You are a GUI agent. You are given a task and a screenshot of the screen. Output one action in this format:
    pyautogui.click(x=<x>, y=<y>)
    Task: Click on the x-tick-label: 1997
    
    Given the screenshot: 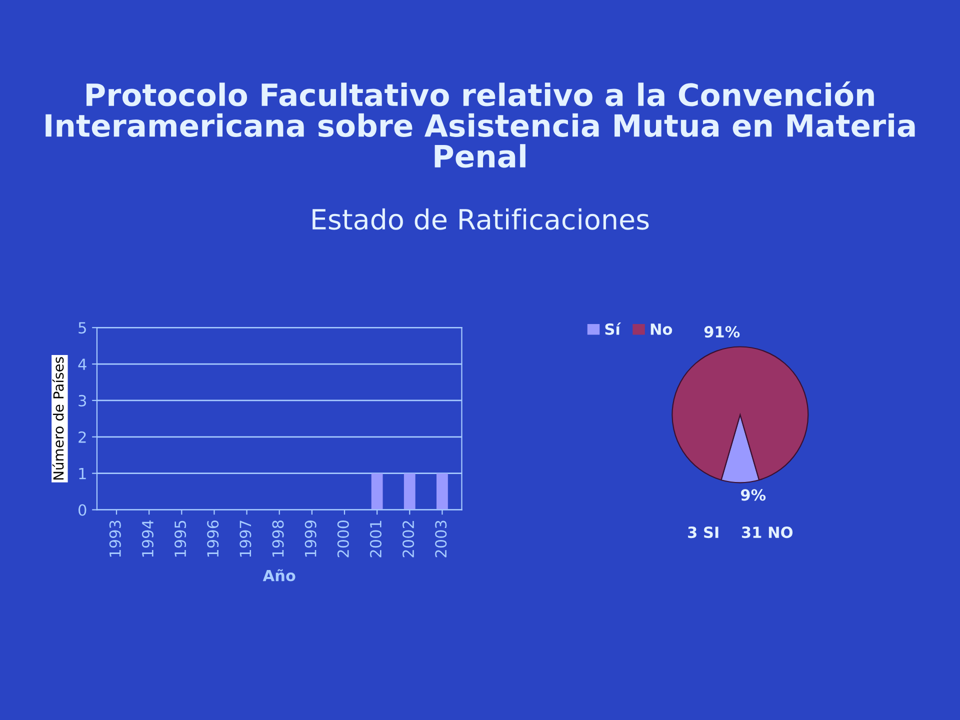 What is the action you would take?
    pyautogui.click(x=246, y=538)
    